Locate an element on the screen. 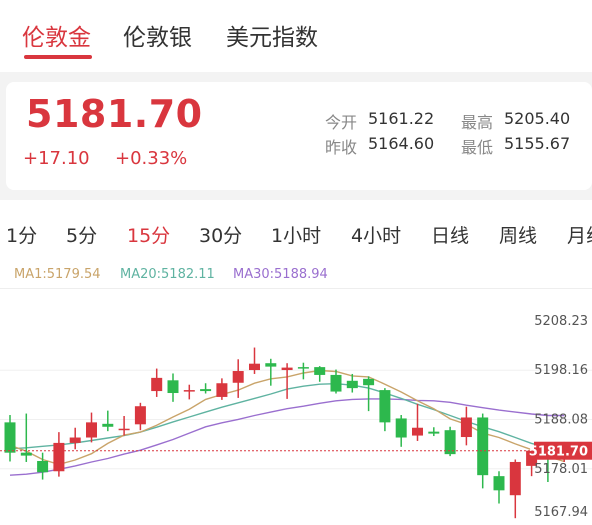 The image size is (592, 525). ma1-legend: MA1:5179.54 is located at coordinates (57, 274).